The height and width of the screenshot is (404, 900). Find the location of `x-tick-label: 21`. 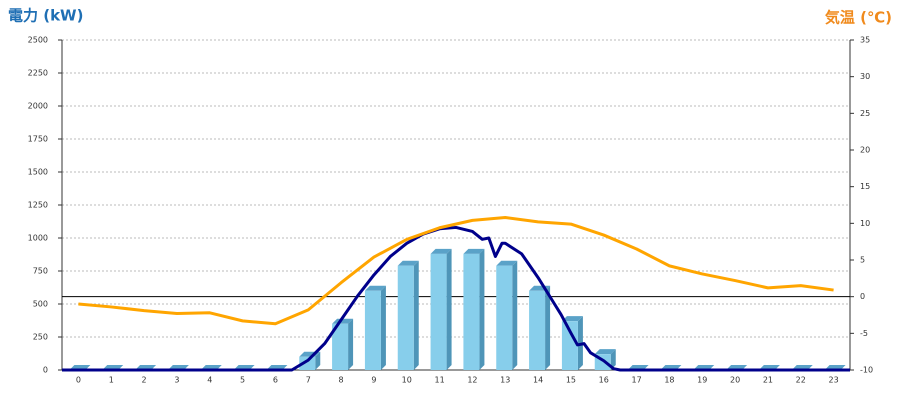

x-tick-label: 21 is located at coordinates (768, 380).